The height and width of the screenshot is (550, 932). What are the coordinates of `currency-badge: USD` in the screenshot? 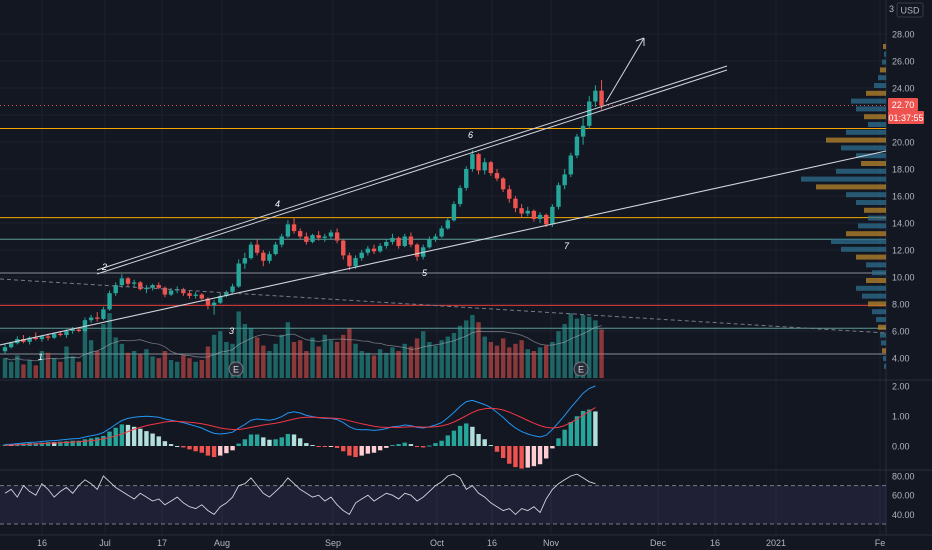 It's located at (910, 10).